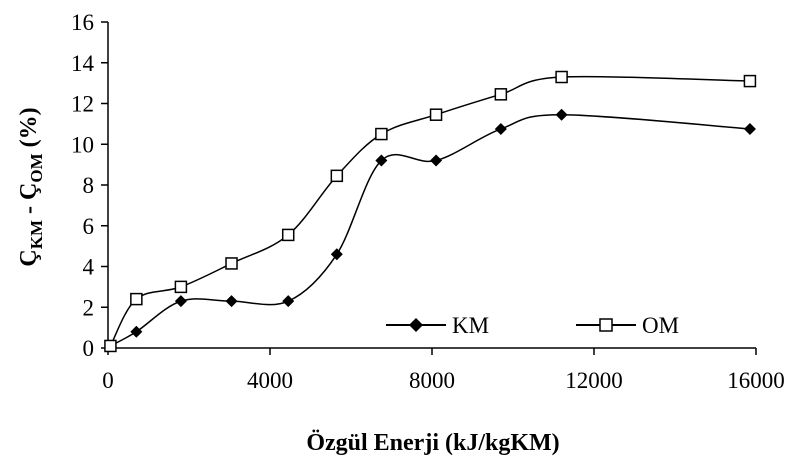  What do you see at coordinates (416, 325) in the screenshot?
I see `legend-km-marker` at bounding box center [416, 325].